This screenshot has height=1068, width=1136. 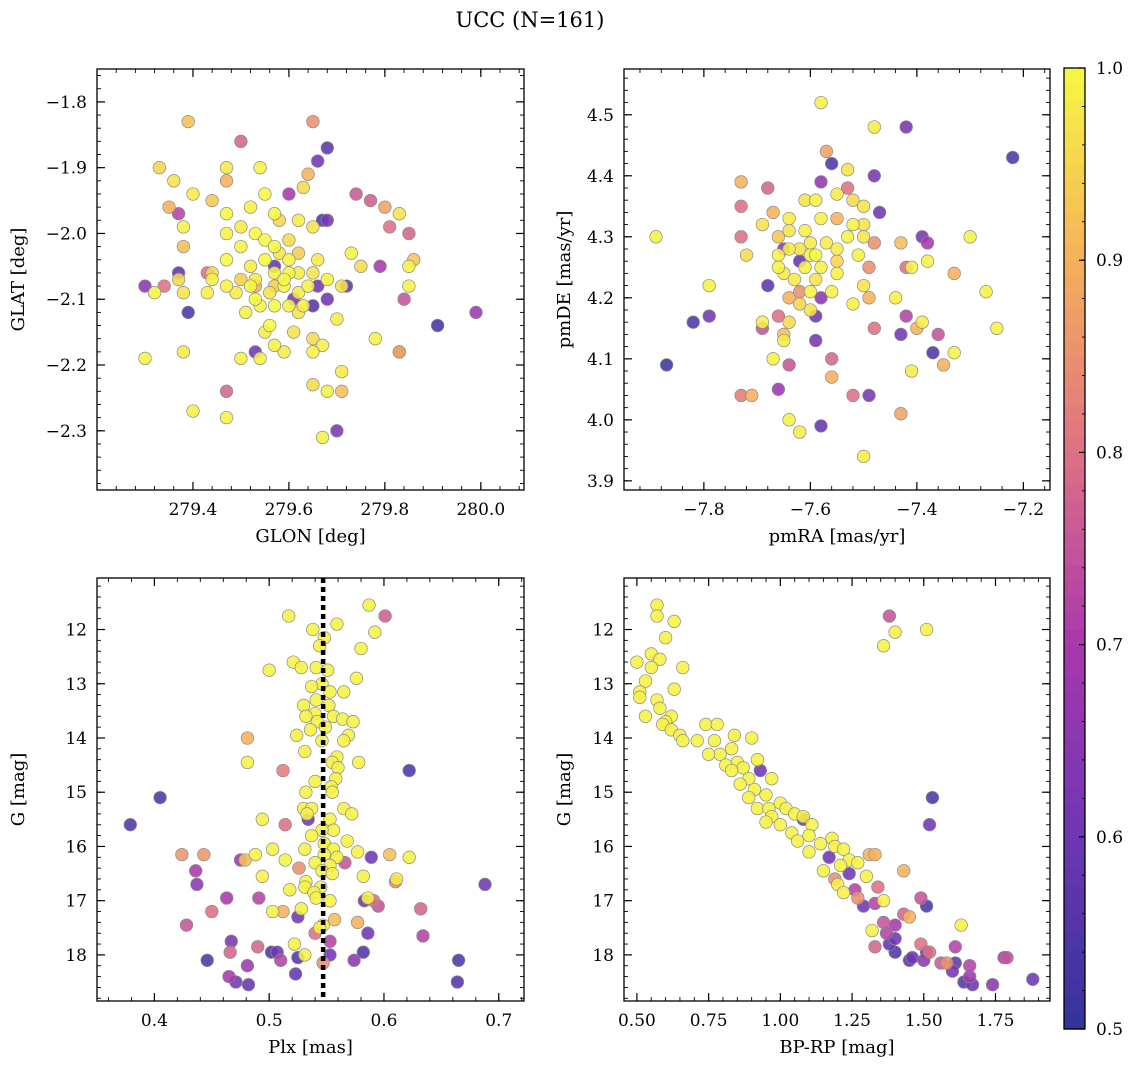 What do you see at coordinates (66, 169) in the screenshot?
I see `y-tick-label: −1.9` at bounding box center [66, 169].